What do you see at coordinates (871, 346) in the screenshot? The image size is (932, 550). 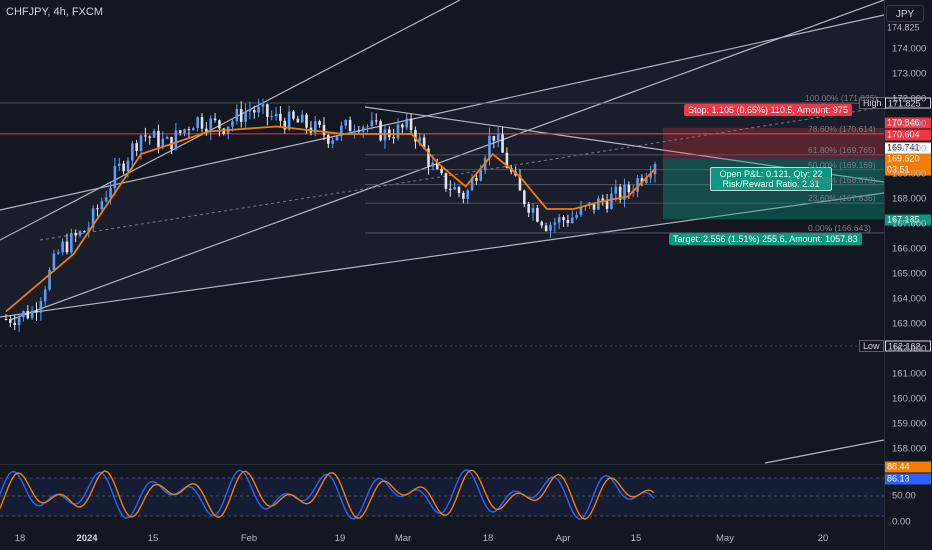 I see `low-label: Low` at bounding box center [871, 346].